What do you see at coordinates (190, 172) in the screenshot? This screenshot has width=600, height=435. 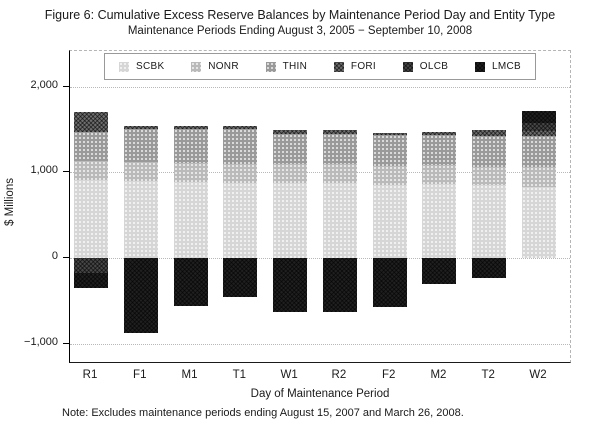 I see `bar-segment-nonr-M1` at bounding box center [190, 172].